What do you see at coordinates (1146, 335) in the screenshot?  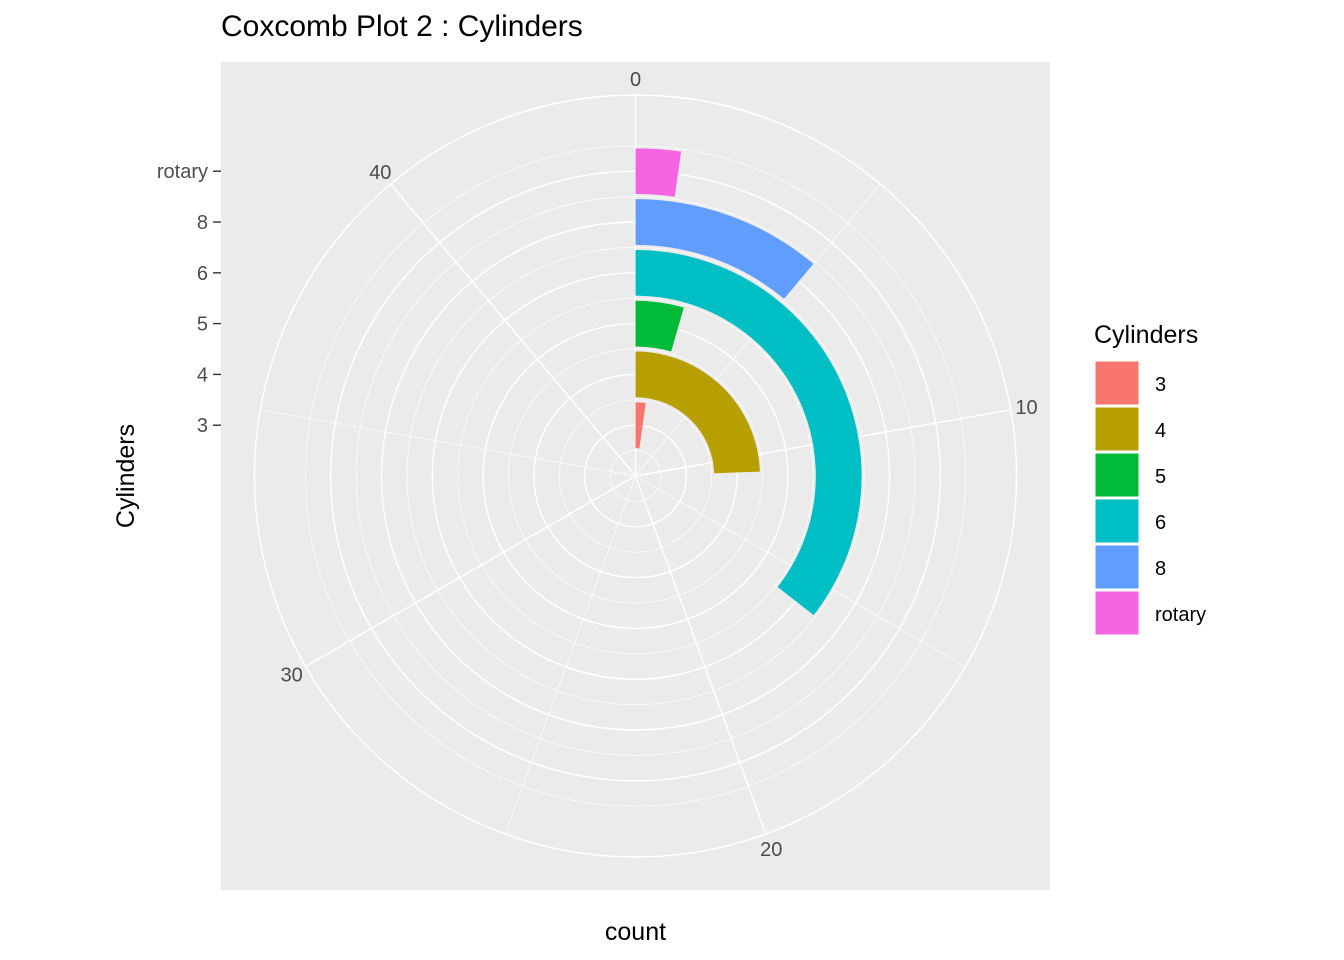 I see `legend-title: Cylinders` at bounding box center [1146, 335].